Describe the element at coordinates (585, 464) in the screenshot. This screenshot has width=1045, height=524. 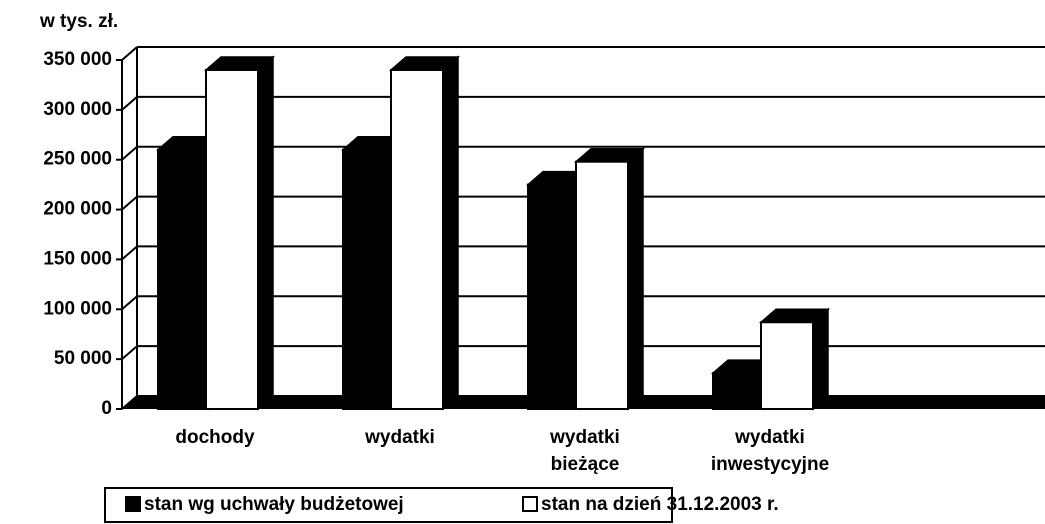
I see `x-tick-label-line: bieżące` at that location.